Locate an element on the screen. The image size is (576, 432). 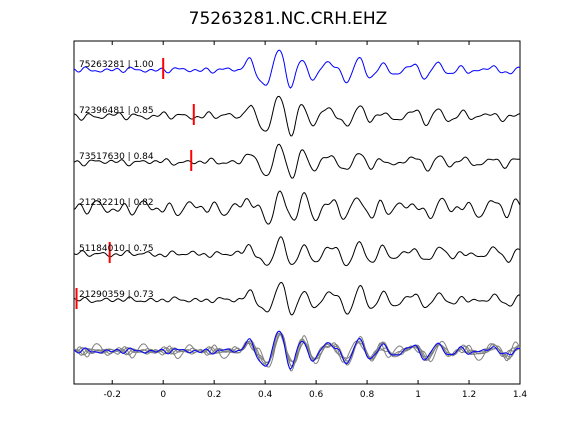
trace-label-3: 73517630 | 0.84 is located at coordinates (116, 157).